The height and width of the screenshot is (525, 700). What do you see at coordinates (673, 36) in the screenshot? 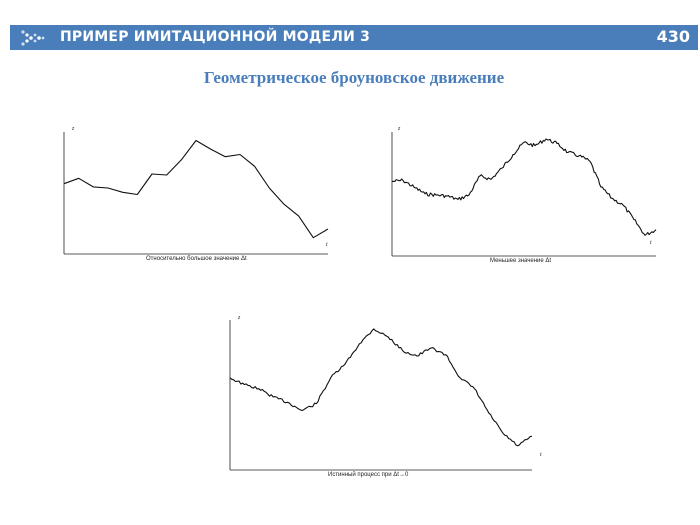
I see `slide-number: 430` at bounding box center [673, 36].